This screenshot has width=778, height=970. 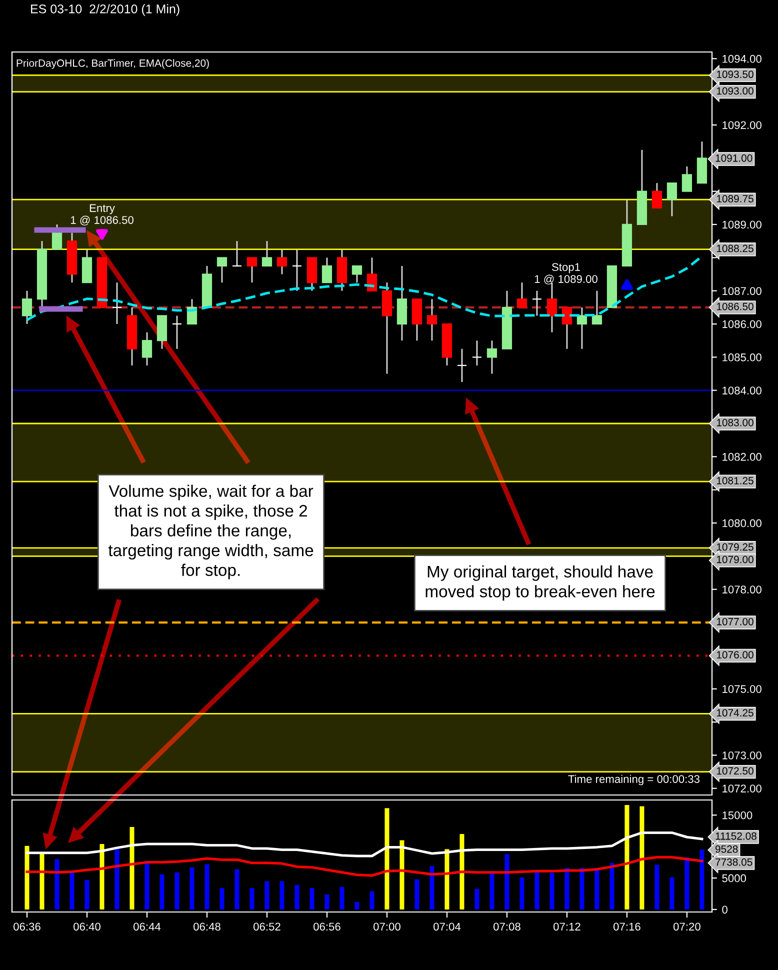 I want to click on y-tick-label: 1085.00, so click(x=742, y=357).